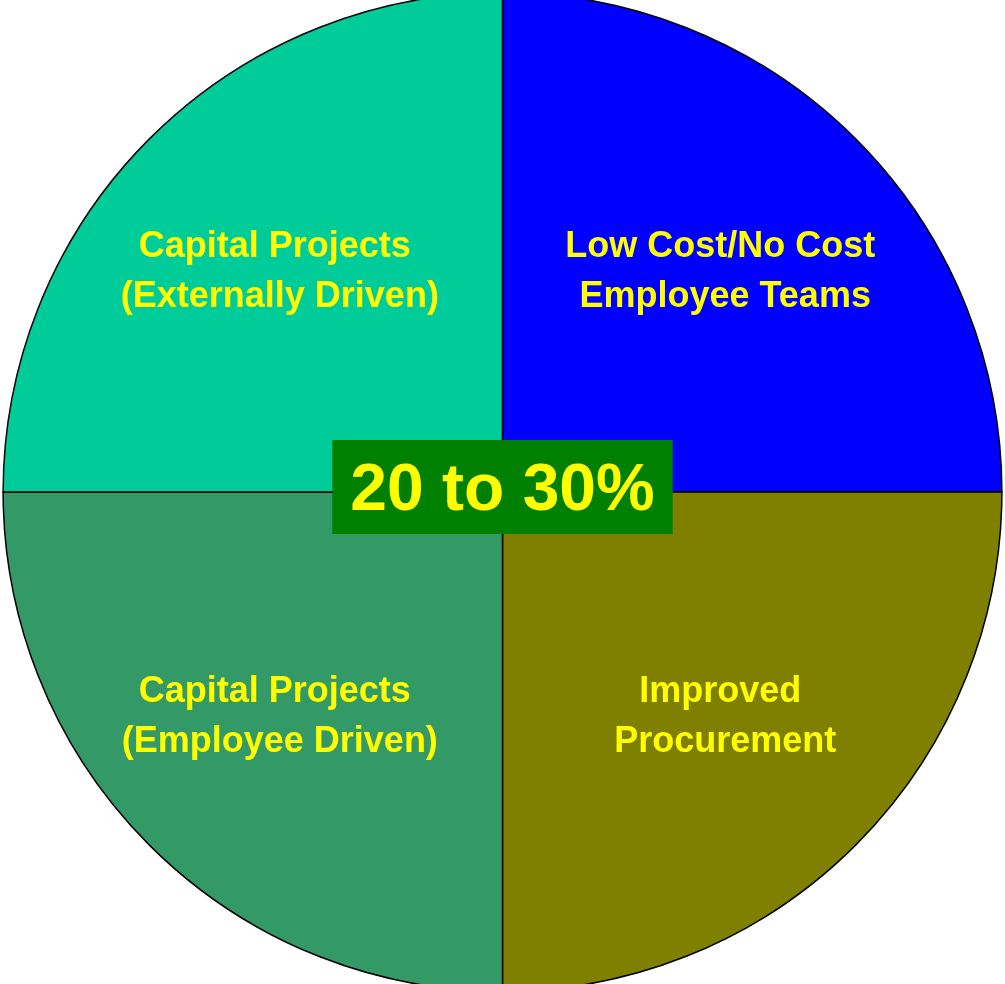  I want to click on slice-label: Capital Projects (Employee Driven), so click(279, 715).